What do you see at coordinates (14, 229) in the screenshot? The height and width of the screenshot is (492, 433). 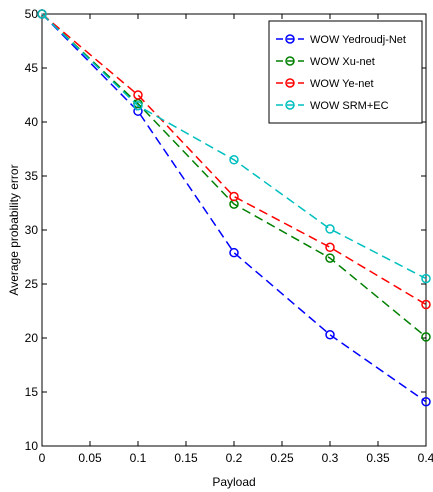 I see `y-axis-label: Average probability error` at bounding box center [14, 229].